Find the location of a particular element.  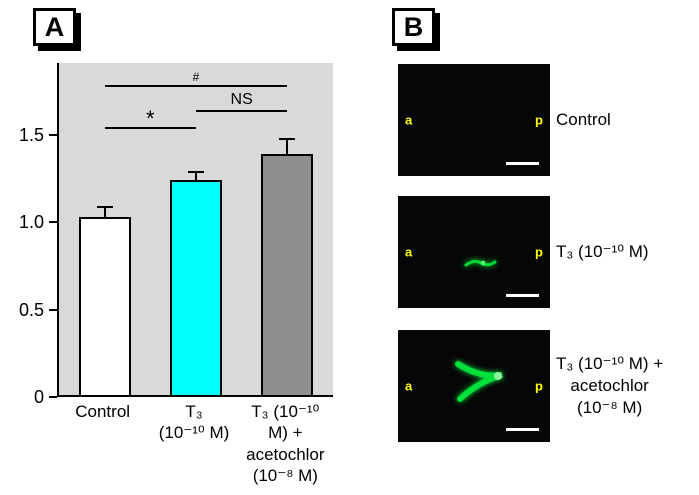

y-tick-label-1.5: 1.5 is located at coordinates (31, 134).